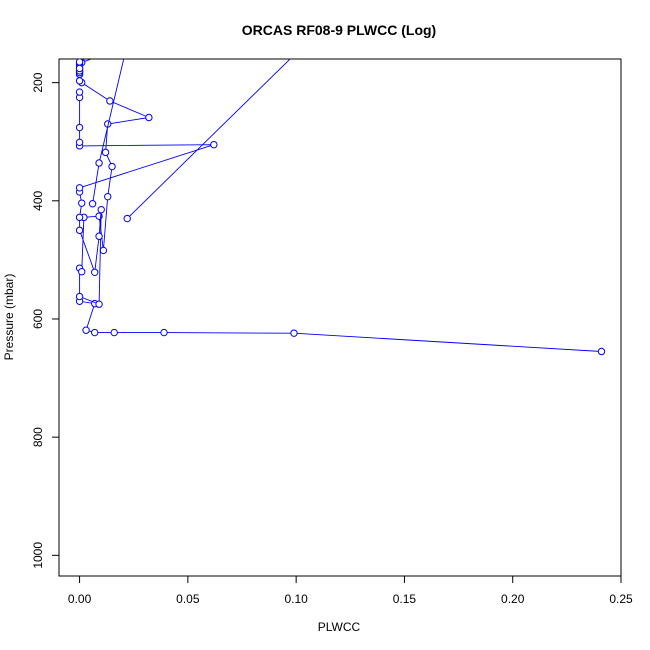 Image resolution: width=650 pixels, height=650 pixels. What do you see at coordinates (339, 627) in the screenshot?
I see `x-axis-label: PLWCC` at bounding box center [339, 627].